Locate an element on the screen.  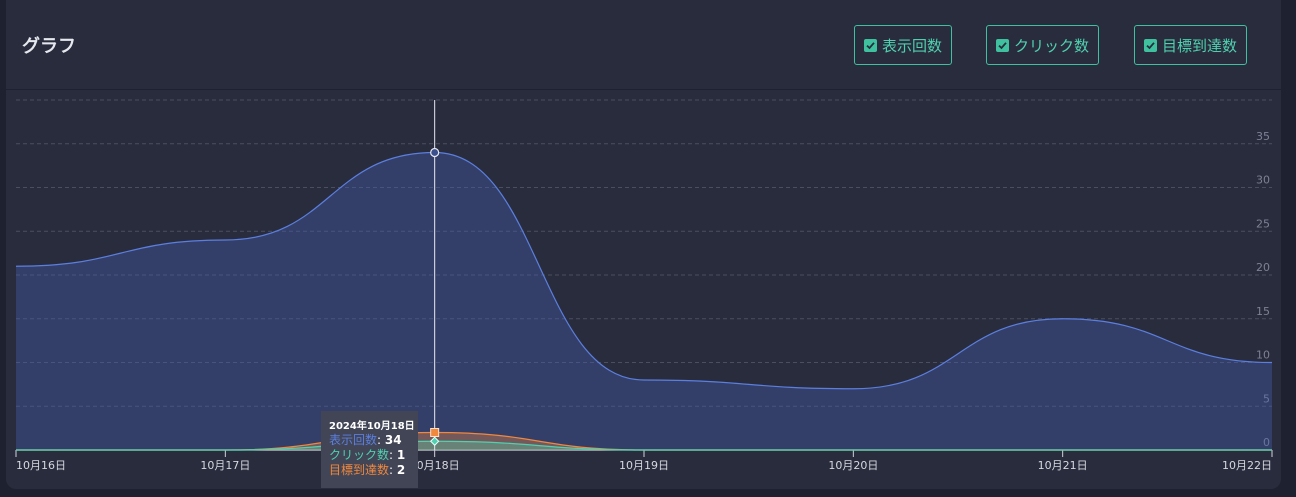
tooltip-value: 34 is located at coordinates (393, 440).